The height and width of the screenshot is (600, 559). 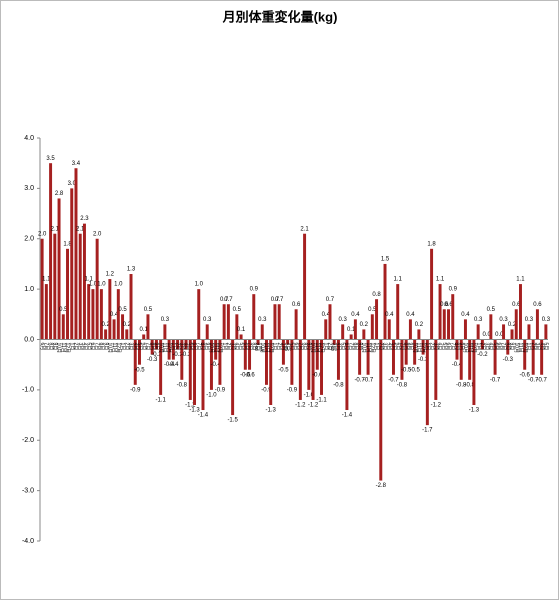 What do you see at coordinates (304, 229) in the screenshot?
I see `data-label: 2.1` at bounding box center [304, 229].